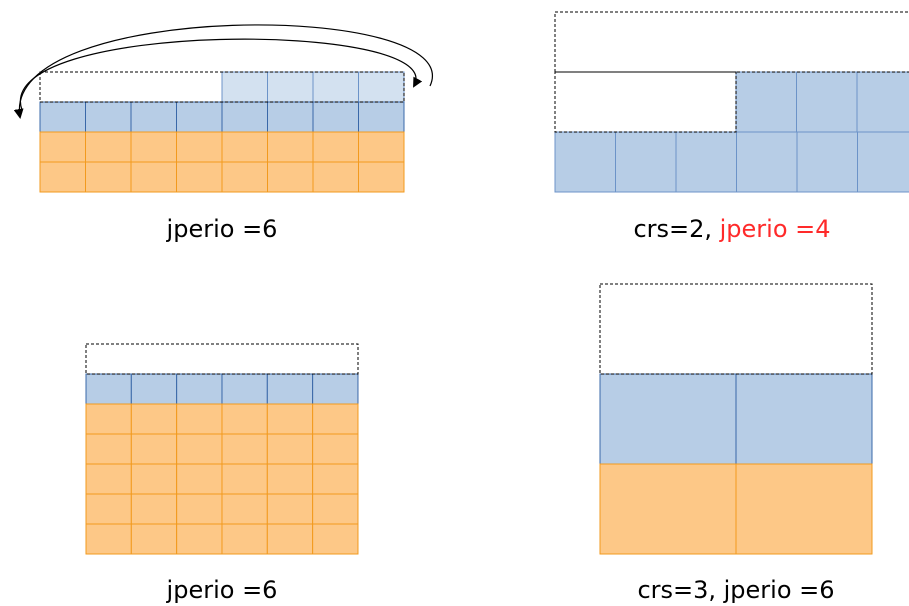 This screenshot has width=909, height=606. Describe the element at coordinates (645, 102) in the screenshot. I see `panel-2-dashed-inner` at that location.